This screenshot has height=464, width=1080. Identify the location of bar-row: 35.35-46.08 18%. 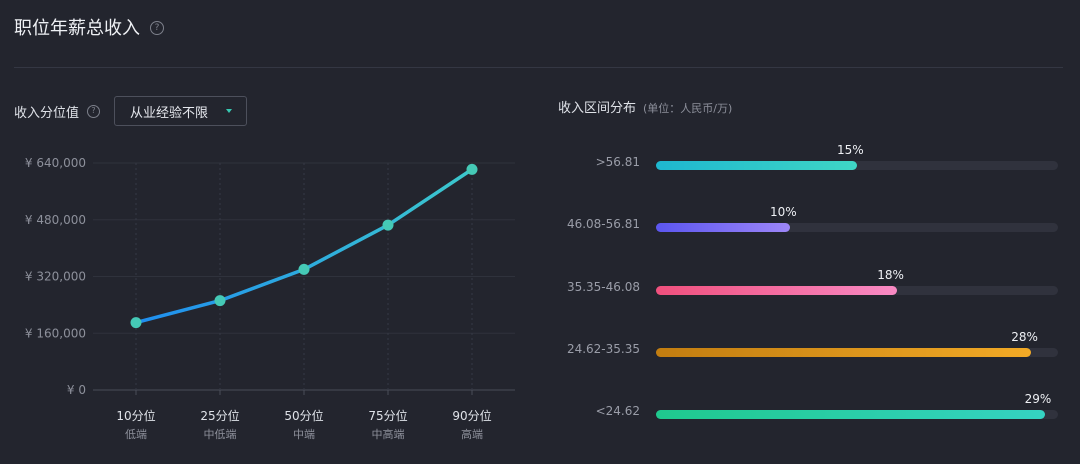
(790, 288).